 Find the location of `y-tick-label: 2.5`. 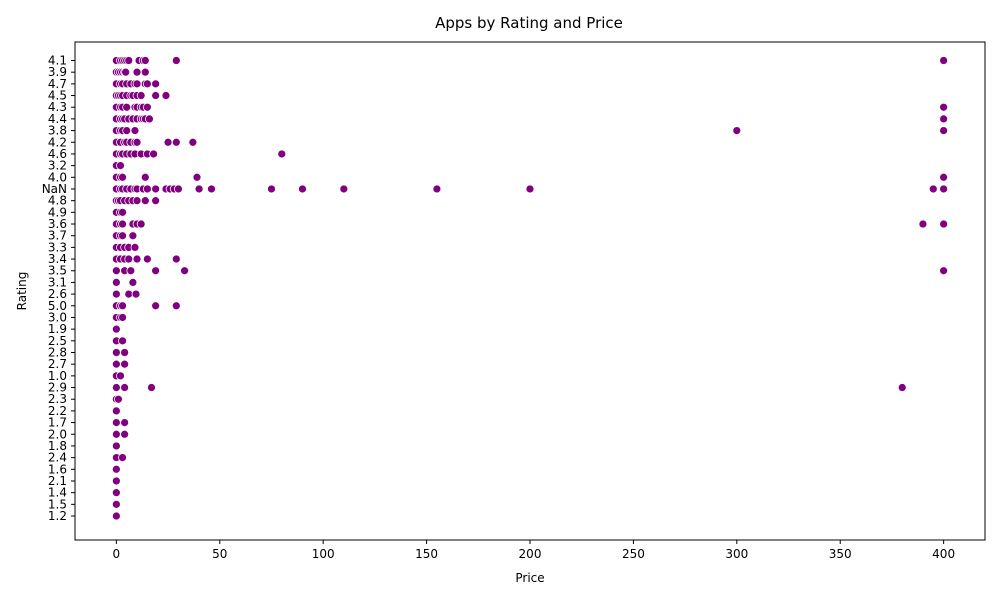

y-tick-label: 2.5 is located at coordinates (57, 341).